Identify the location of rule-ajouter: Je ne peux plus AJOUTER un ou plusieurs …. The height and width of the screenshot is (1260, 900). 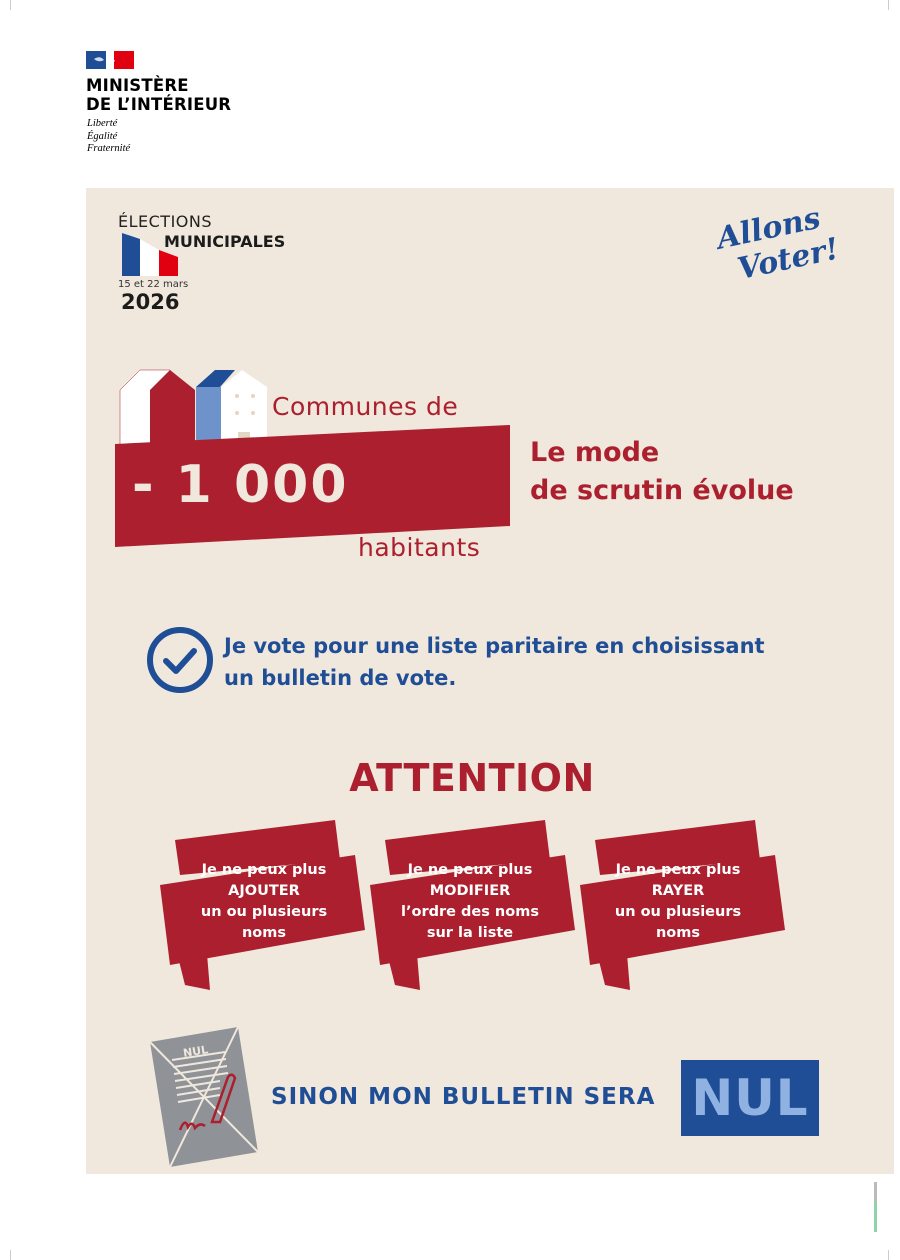
(264, 902).